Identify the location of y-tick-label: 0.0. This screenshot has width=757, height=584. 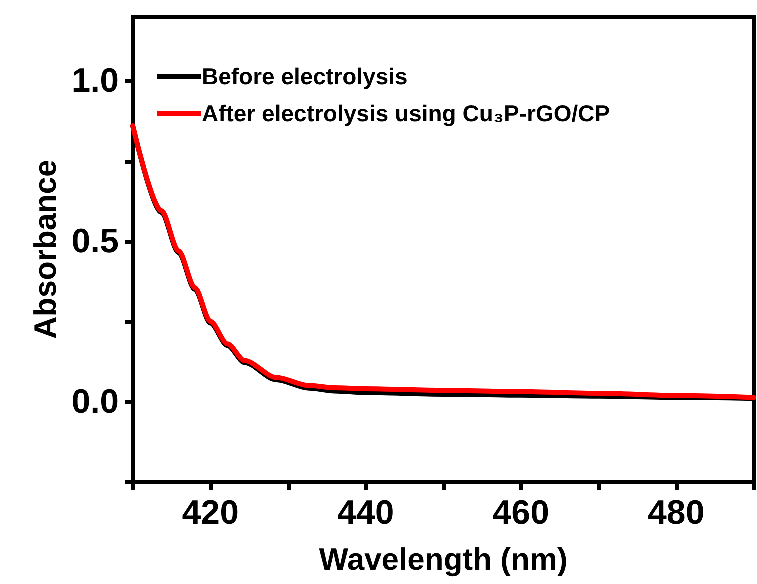
(95, 401).